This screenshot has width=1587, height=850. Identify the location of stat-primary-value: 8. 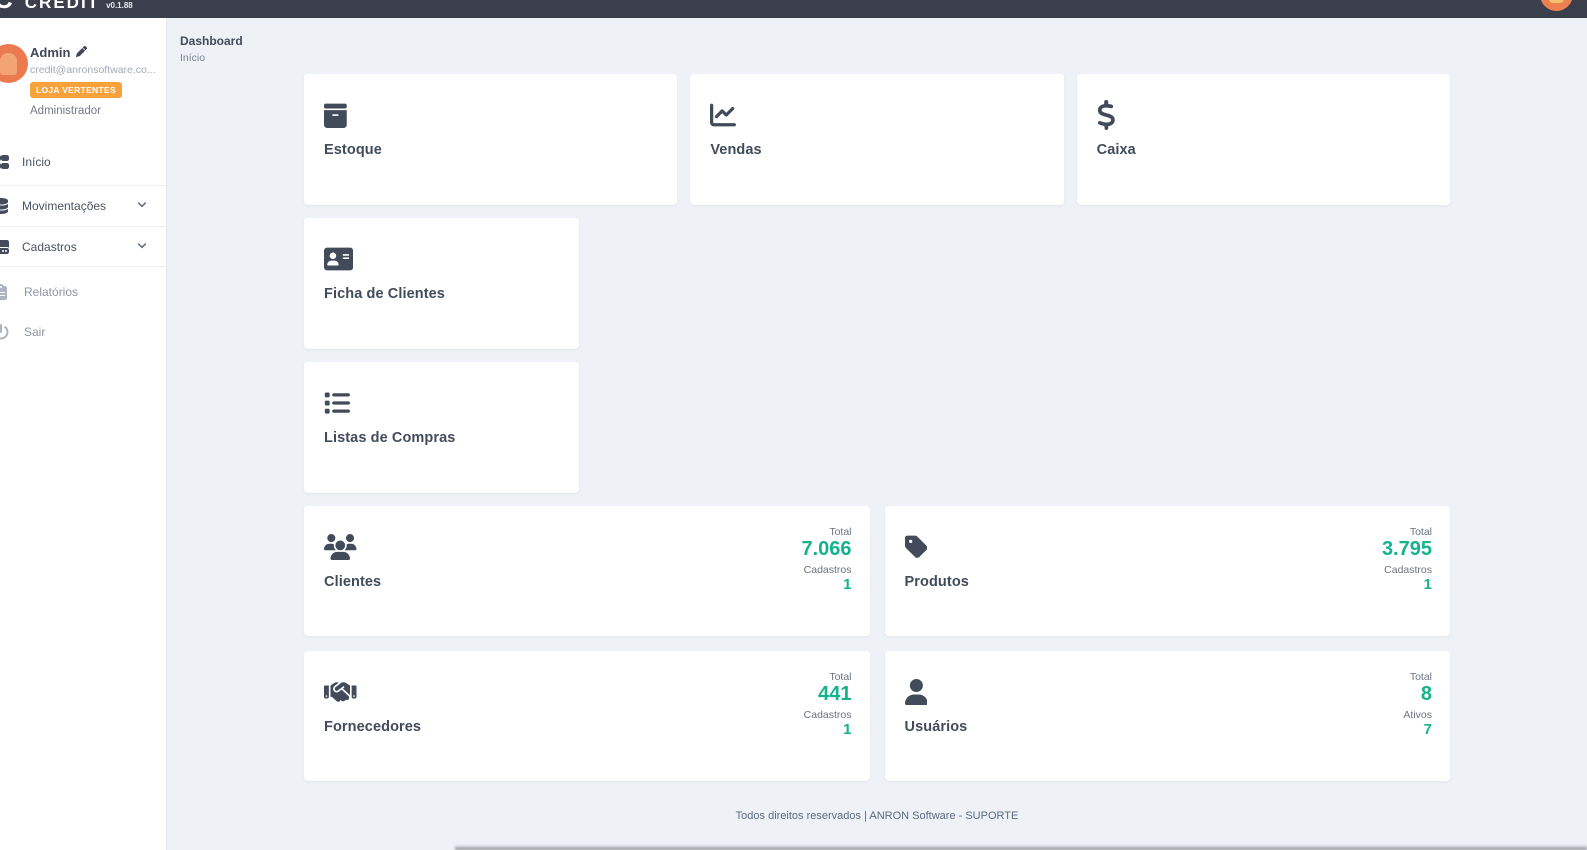
(1426, 694).